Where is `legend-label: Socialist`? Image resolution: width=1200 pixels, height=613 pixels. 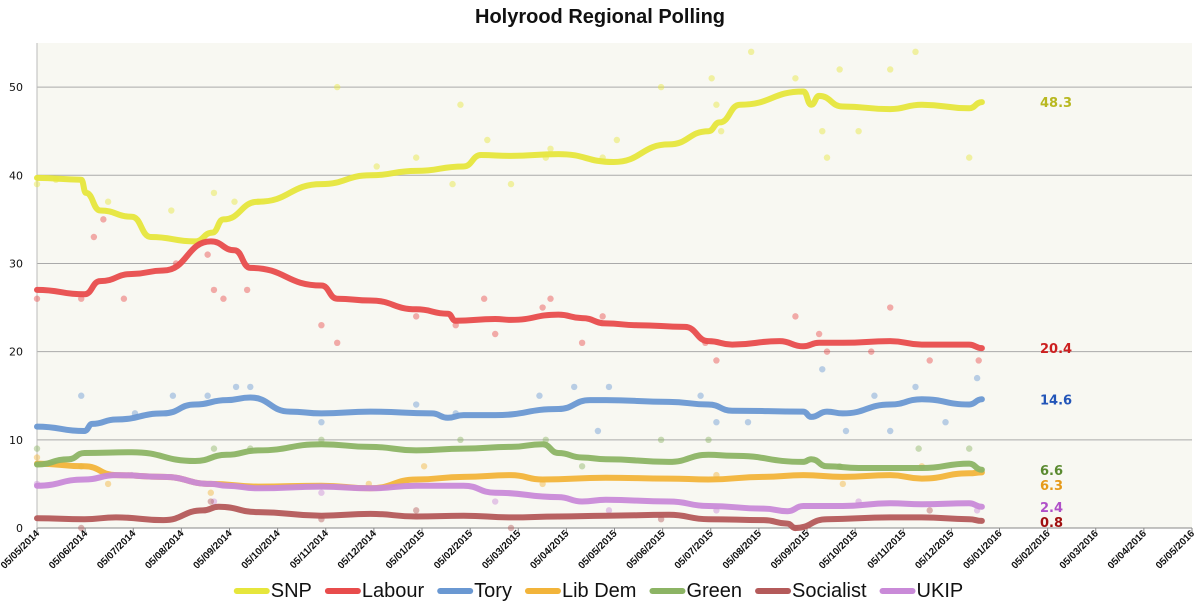 legend-label: Socialist is located at coordinates (829, 591).